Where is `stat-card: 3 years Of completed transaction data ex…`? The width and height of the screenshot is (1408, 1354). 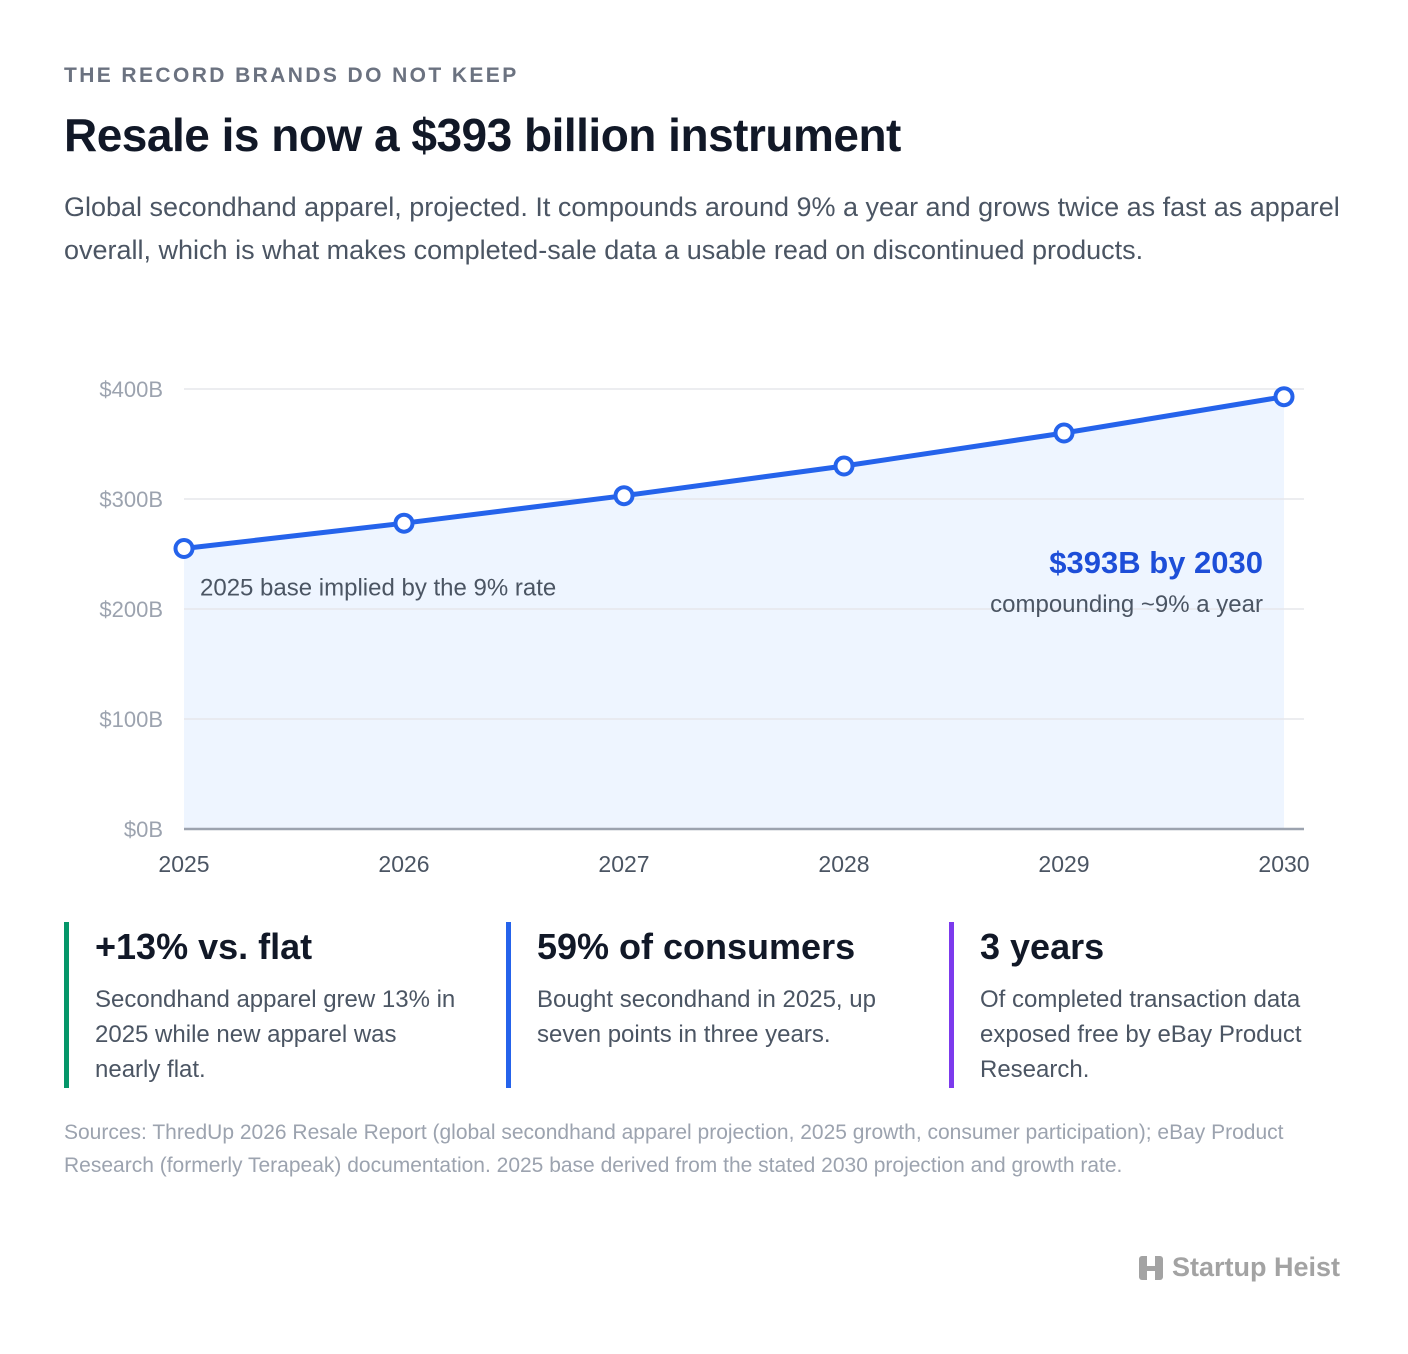
stat-card: 3 years Of completed transaction data ex… is located at coordinates (1151, 1005).